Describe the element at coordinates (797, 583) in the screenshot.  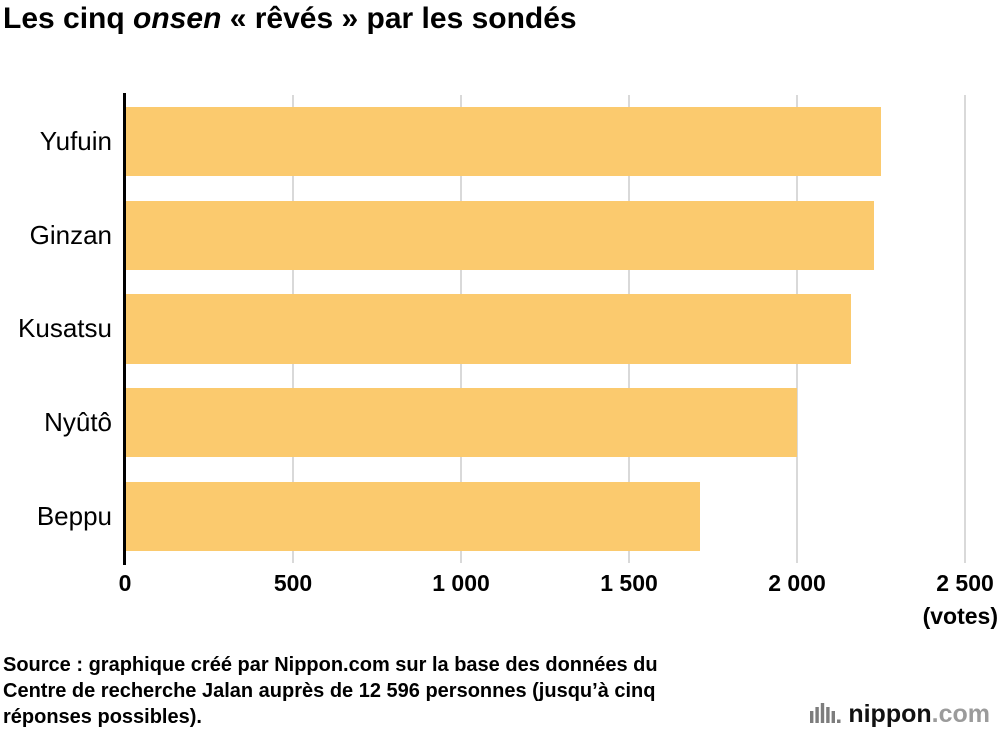
I see `x-tick-label: 2 000` at that location.